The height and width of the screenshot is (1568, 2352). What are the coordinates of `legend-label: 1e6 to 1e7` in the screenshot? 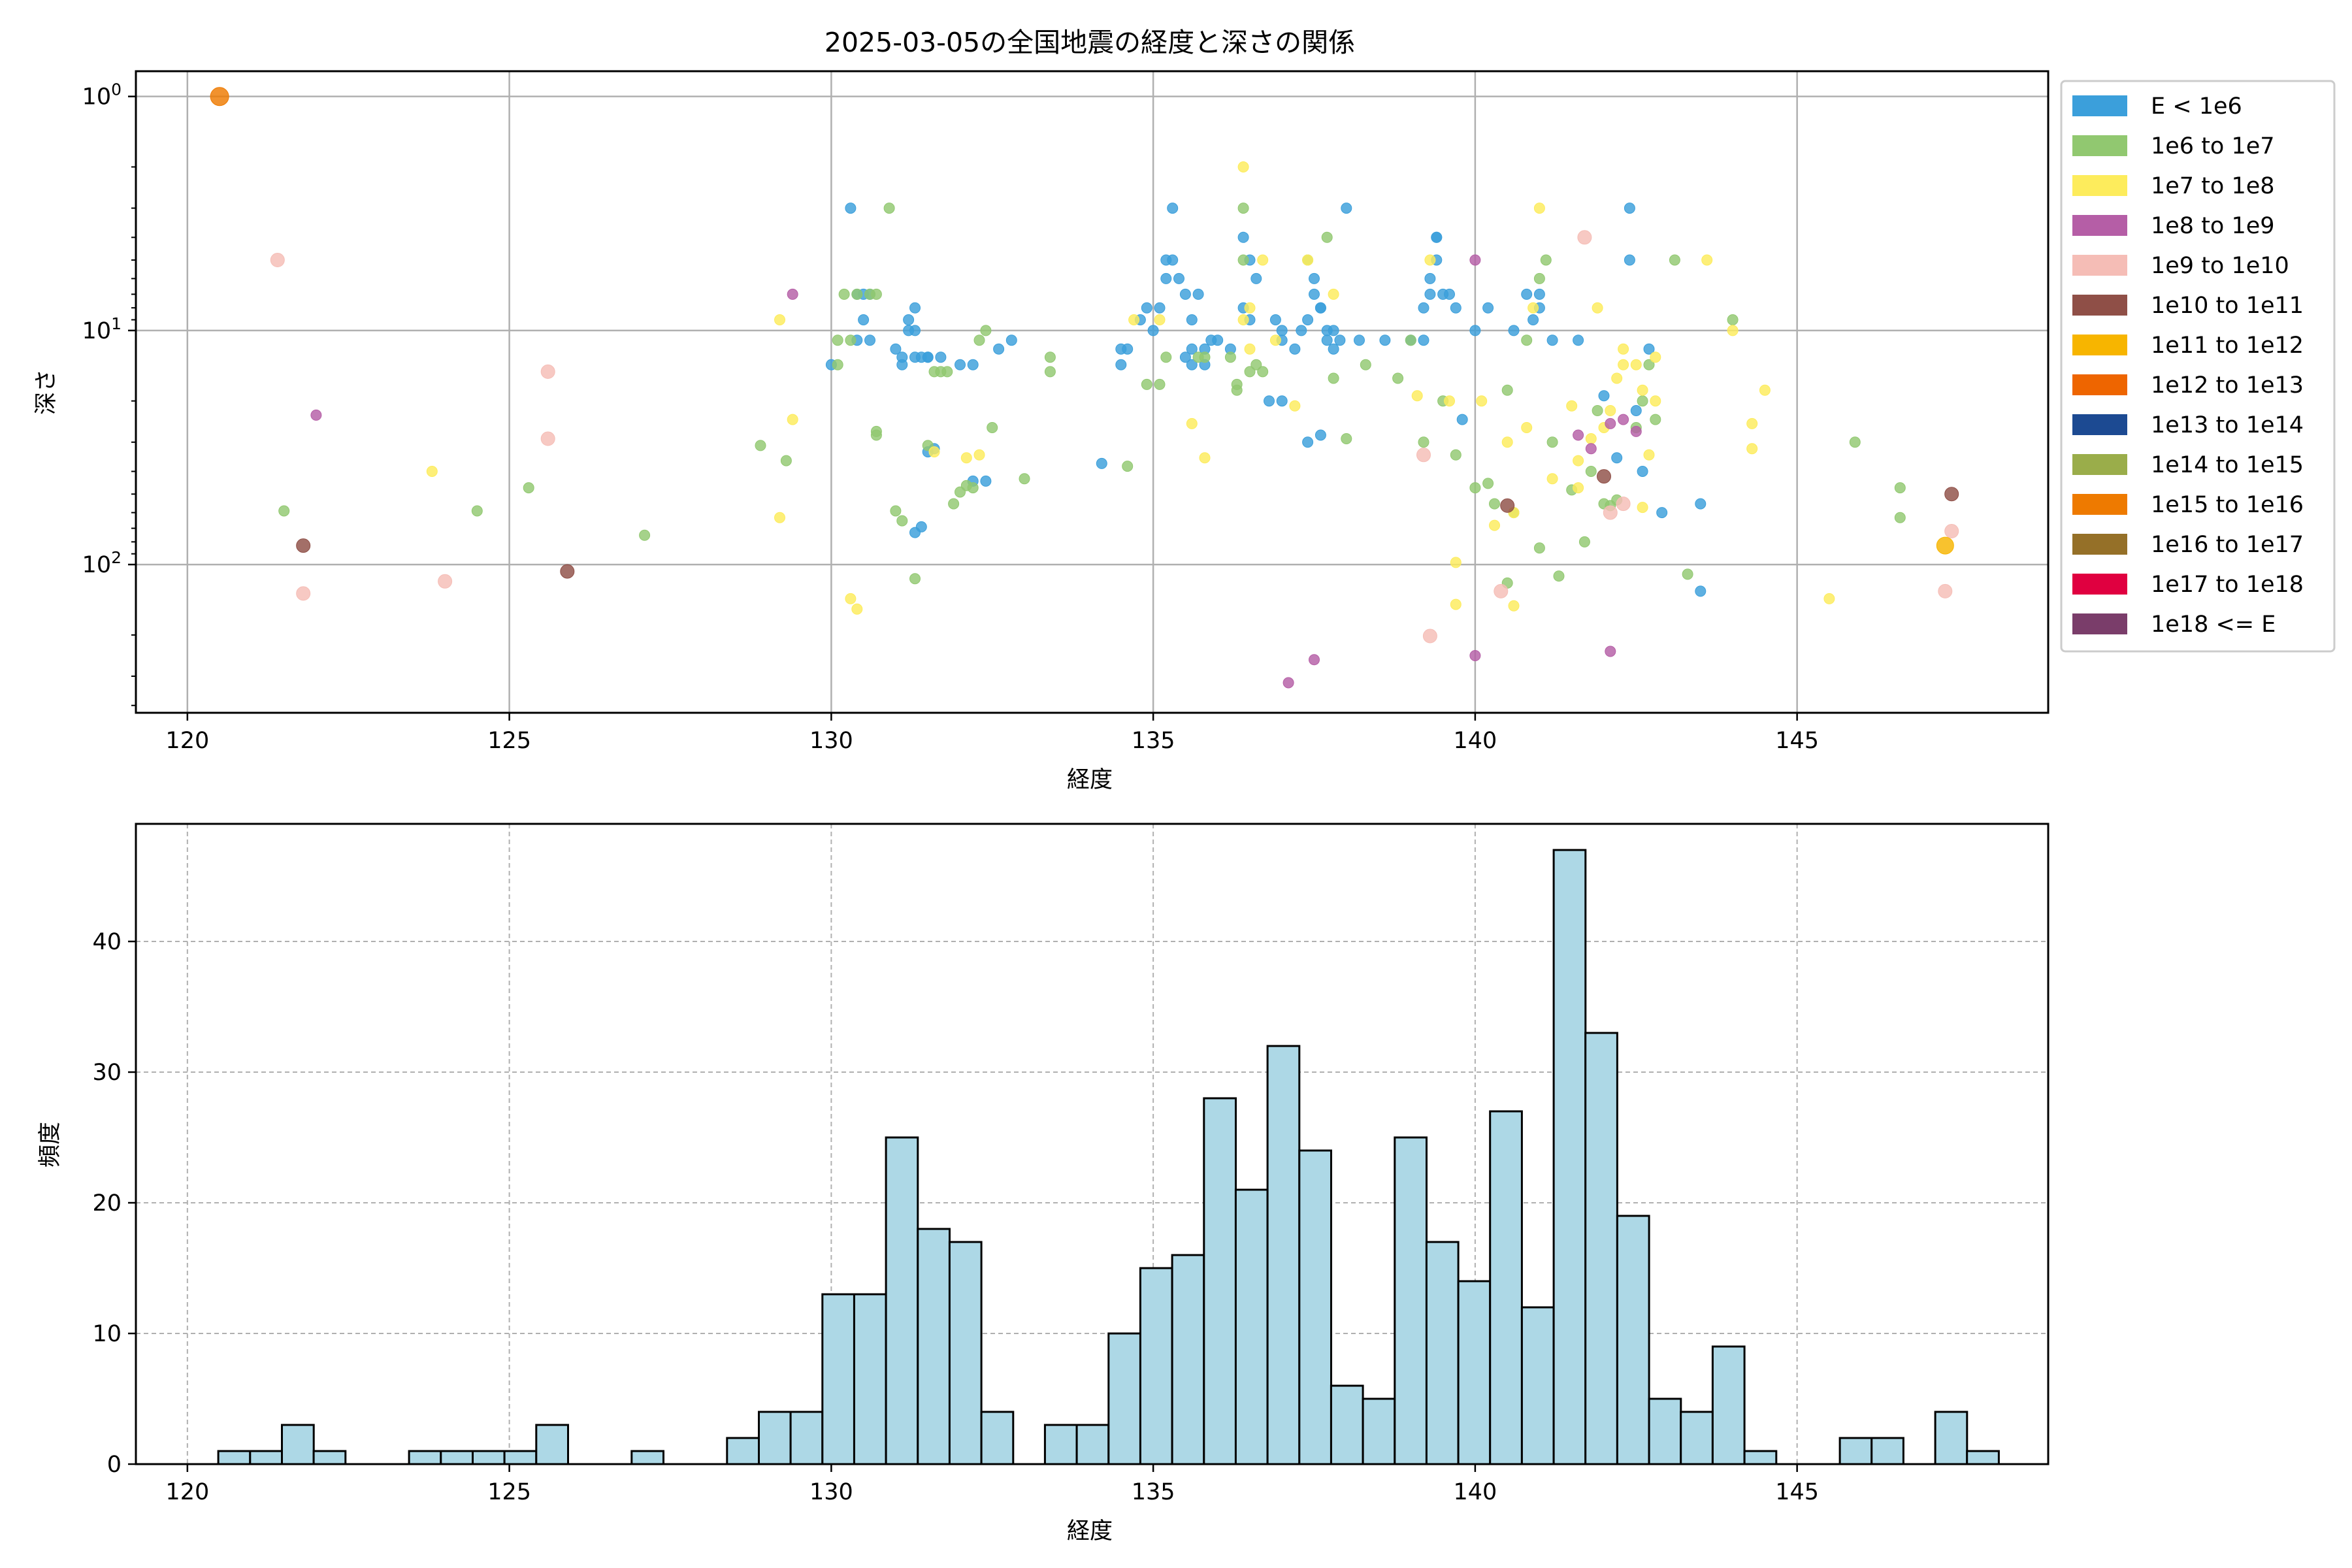 It's located at (2213, 146).